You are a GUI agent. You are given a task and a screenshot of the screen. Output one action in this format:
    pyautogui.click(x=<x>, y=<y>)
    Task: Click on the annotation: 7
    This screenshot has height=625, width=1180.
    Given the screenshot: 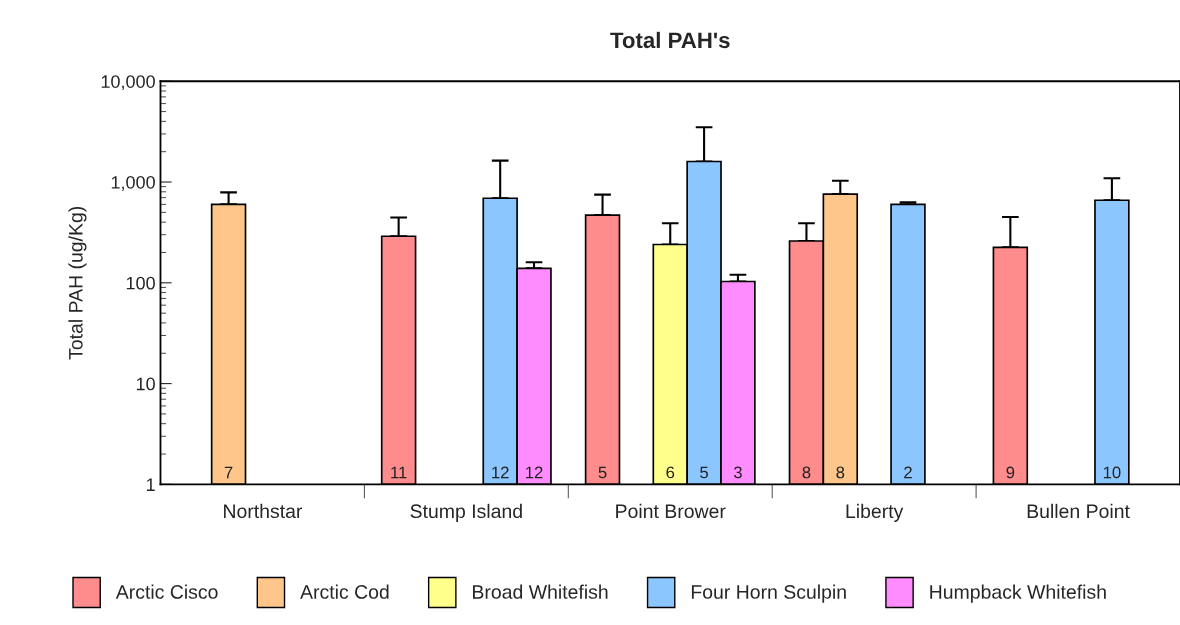 What is the action you would take?
    pyautogui.click(x=228, y=472)
    